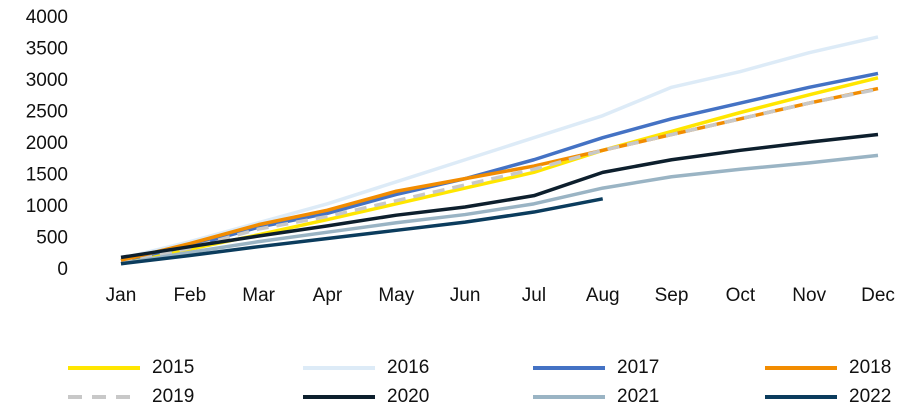 The height and width of the screenshot is (410, 901). What do you see at coordinates (47, 143) in the screenshot?
I see `y-tick-label: 2000` at bounding box center [47, 143].